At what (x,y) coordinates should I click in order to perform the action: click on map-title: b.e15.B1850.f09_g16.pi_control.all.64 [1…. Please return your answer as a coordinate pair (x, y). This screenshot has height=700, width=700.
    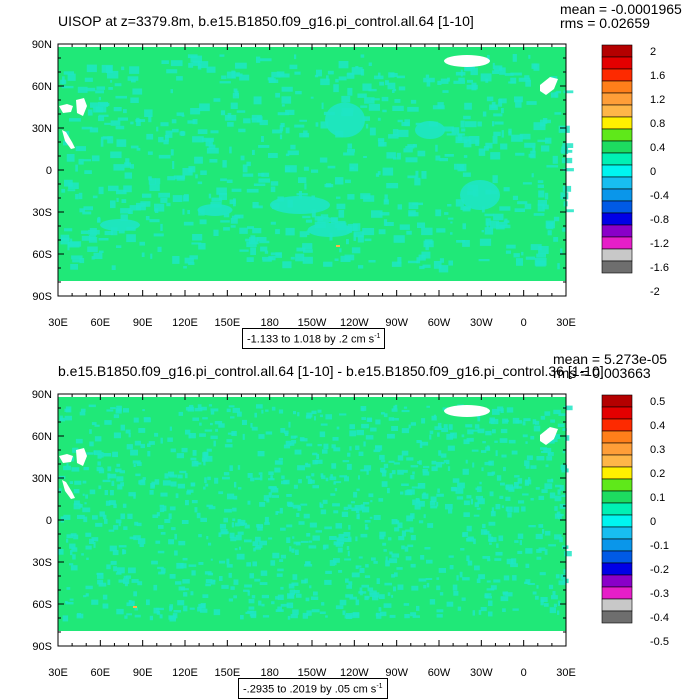
    Looking at the image, I should click on (331, 371).